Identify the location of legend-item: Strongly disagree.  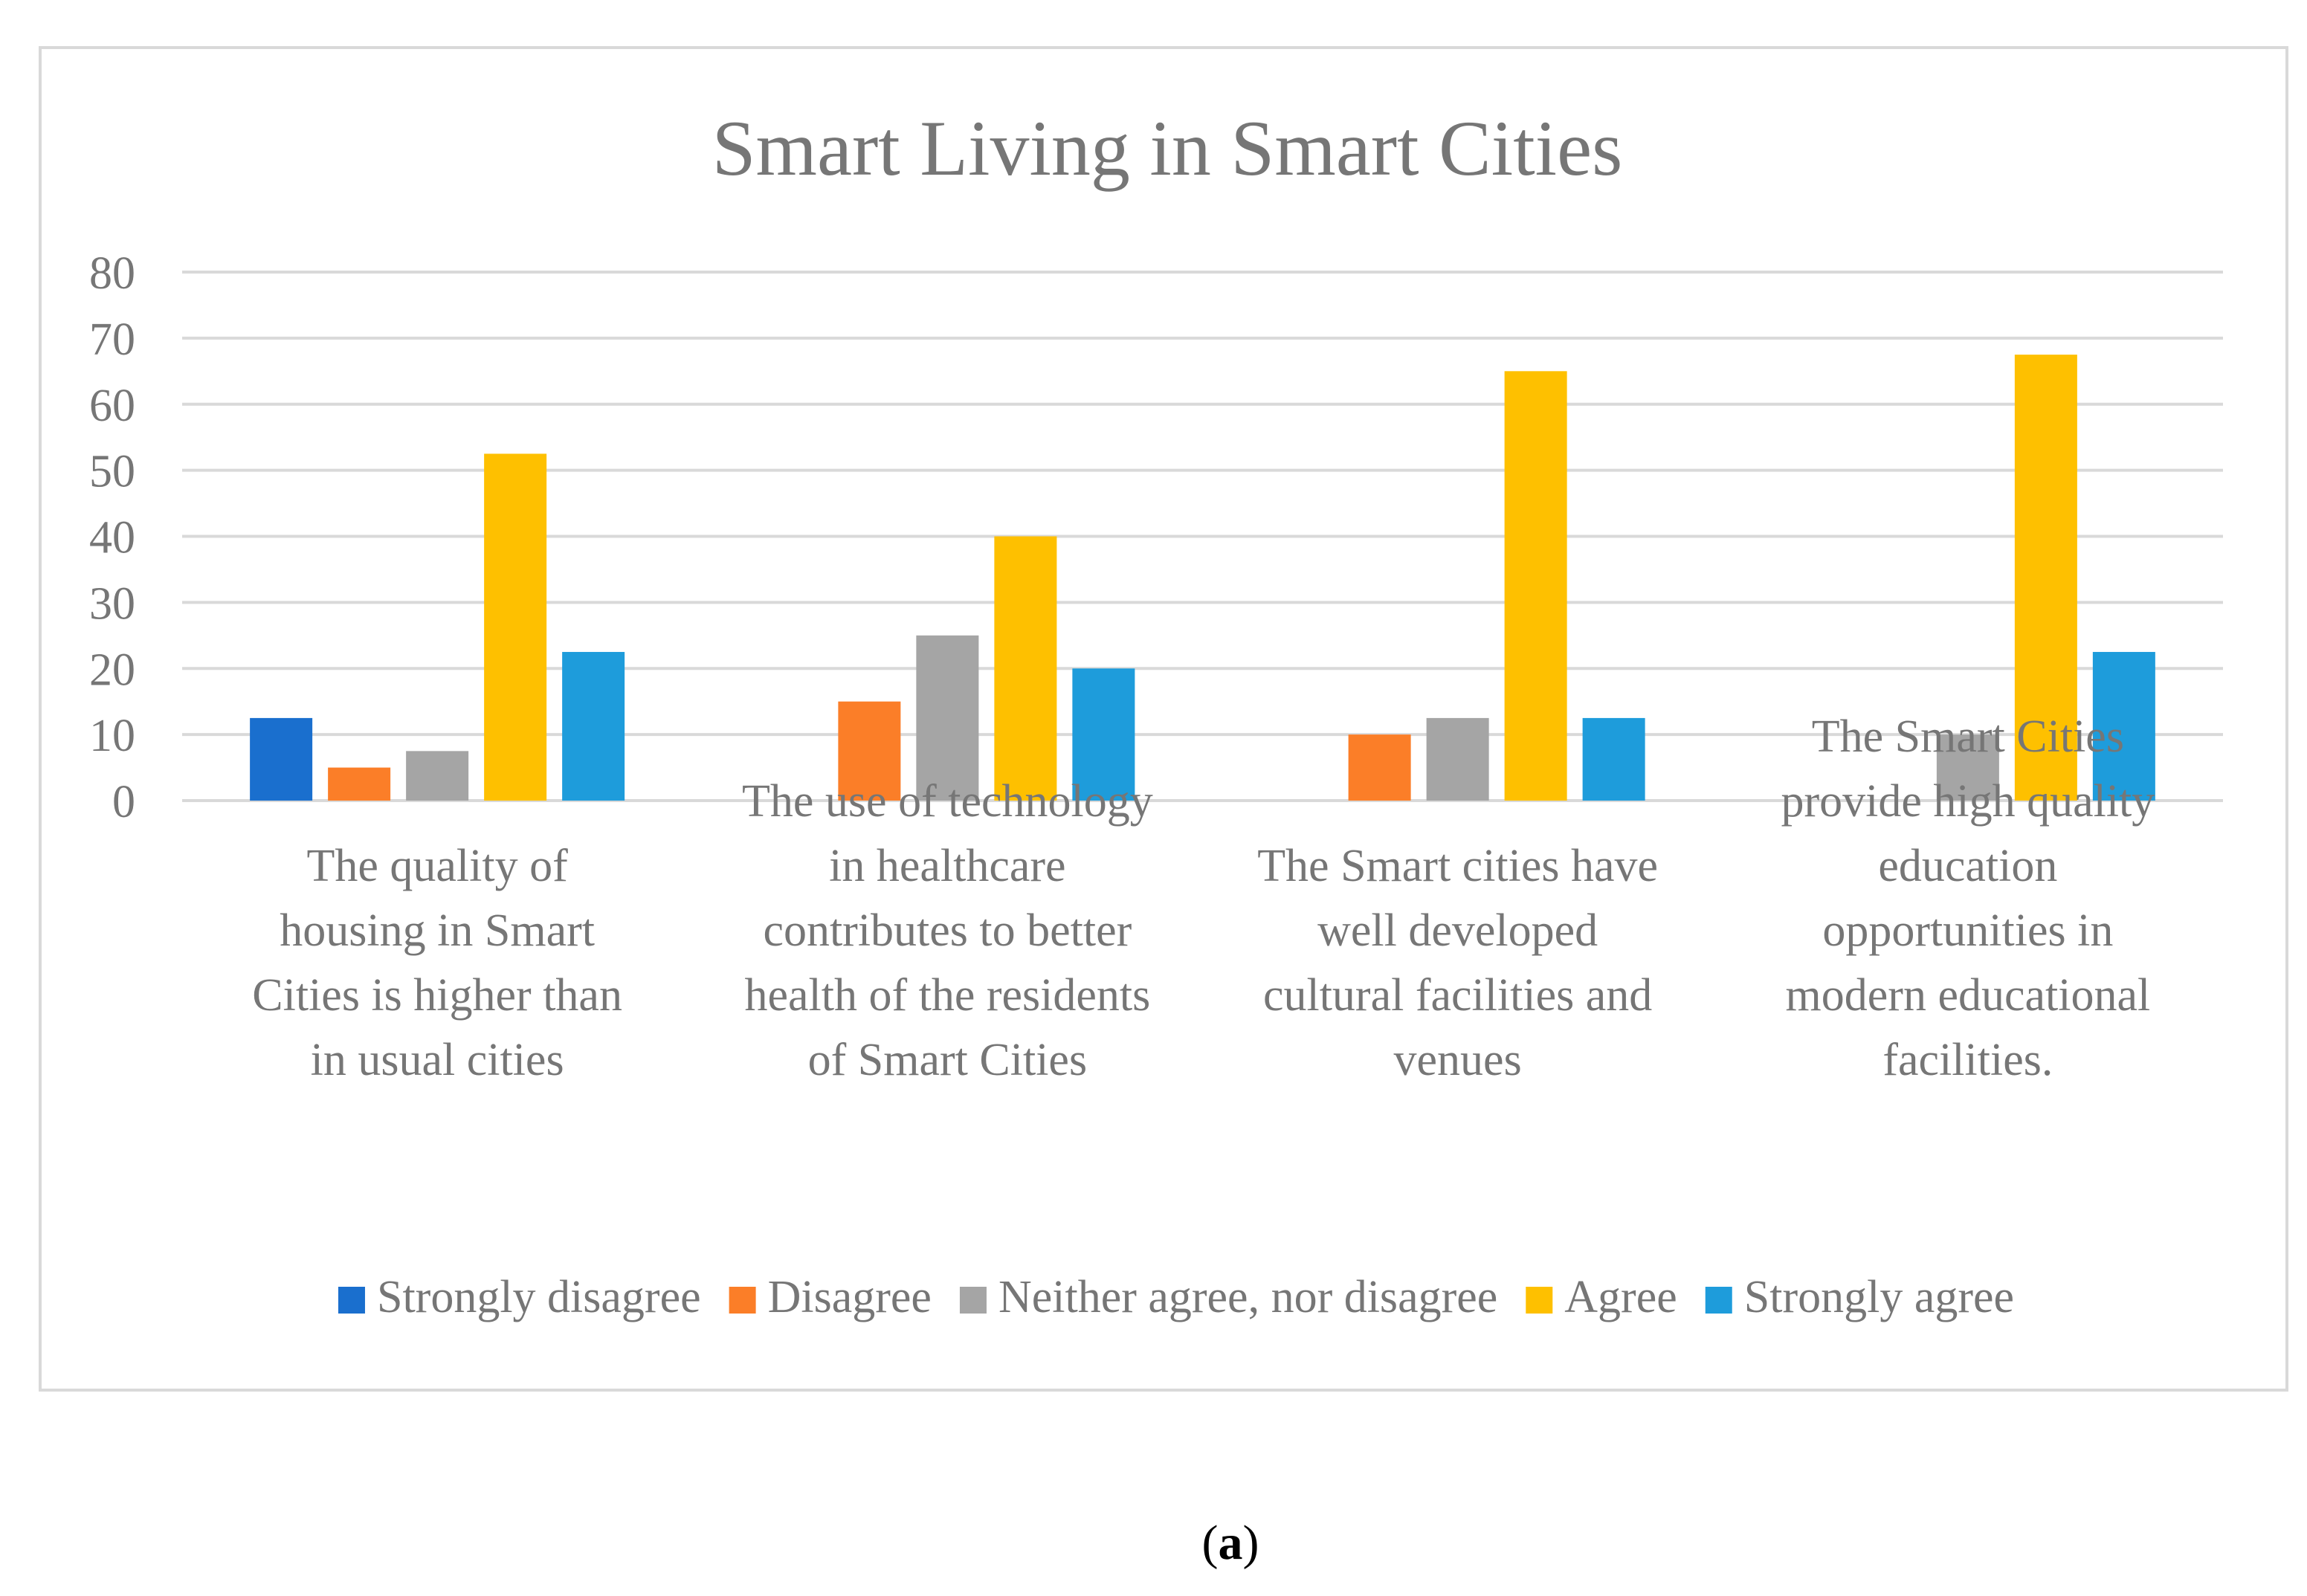
(519, 1297).